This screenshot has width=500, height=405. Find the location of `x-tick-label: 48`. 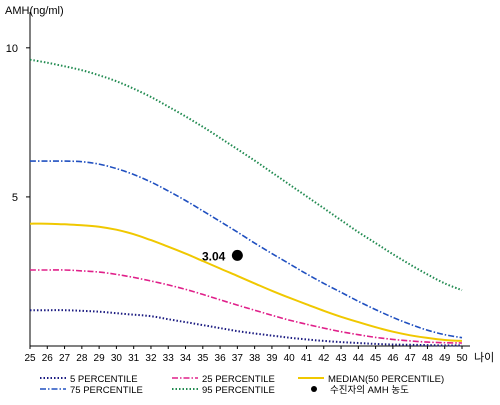

x-tick-label: 48 is located at coordinates (428, 358).